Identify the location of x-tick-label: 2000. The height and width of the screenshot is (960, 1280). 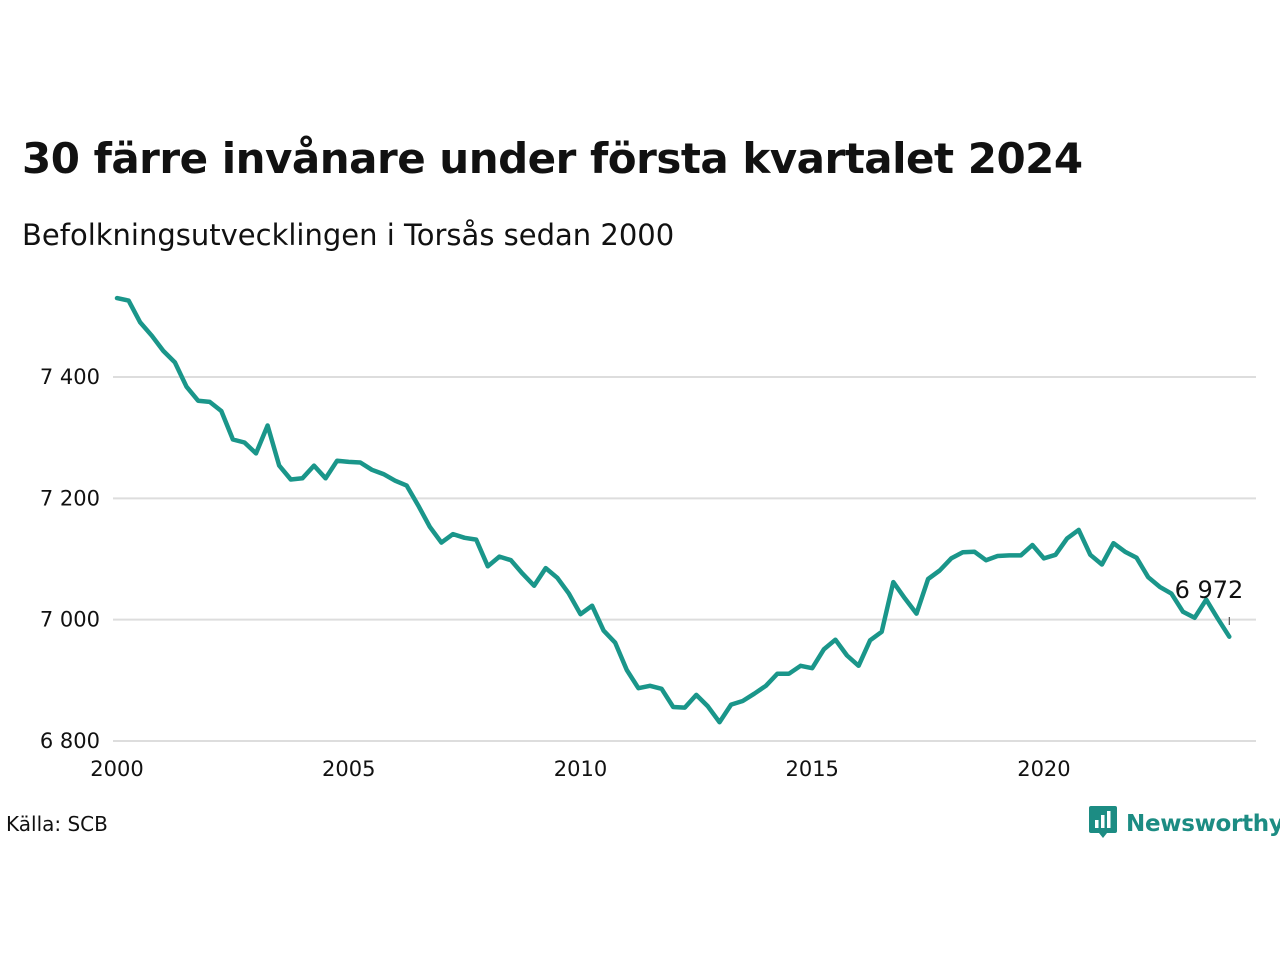
(116, 769).